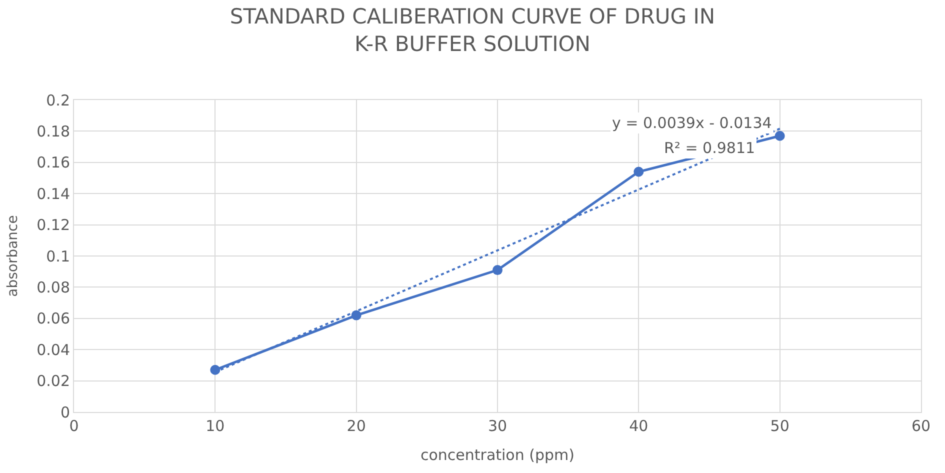 This screenshot has width=945, height=473. What do you see at coordinates (498, 426) in the screenshot?
I see `x-tick-label: 30` at bounding box center [498, 426].